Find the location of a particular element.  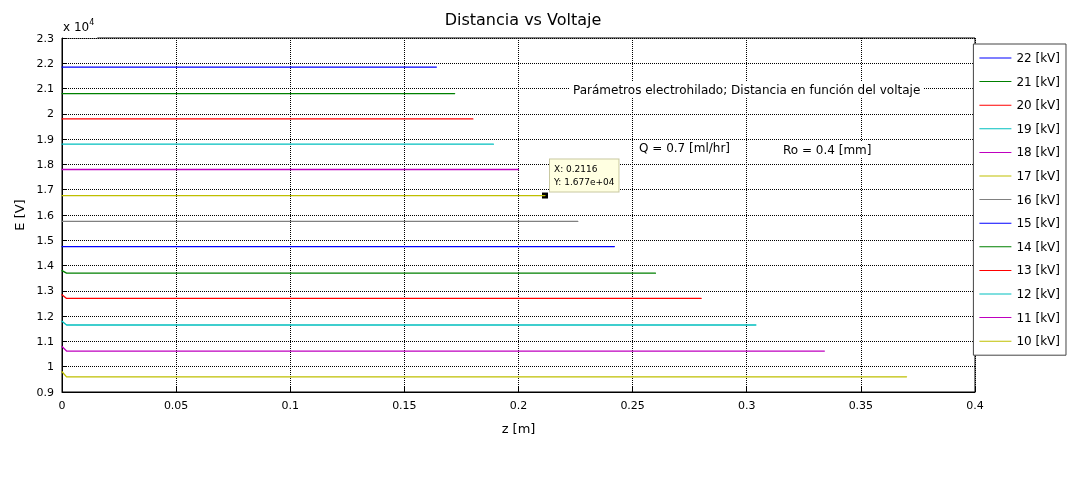

y-tick-label: 1.9 is located at coordinates (45, 139).